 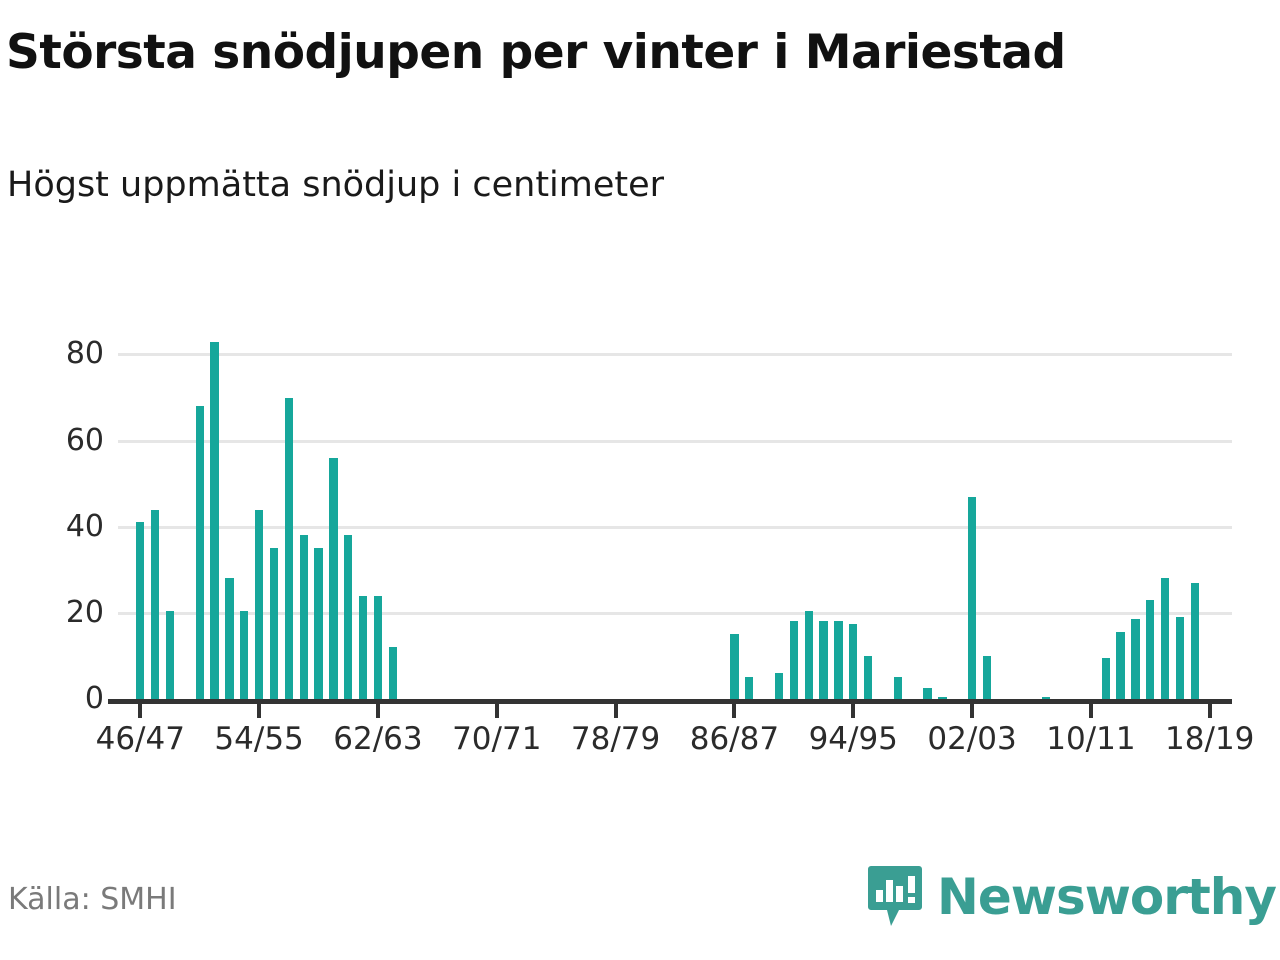 What do you see at coordinates (895, 896) in the screenshot?
I see `bar-chart-speech-bubble-icon` at bounding box center [895, 896].